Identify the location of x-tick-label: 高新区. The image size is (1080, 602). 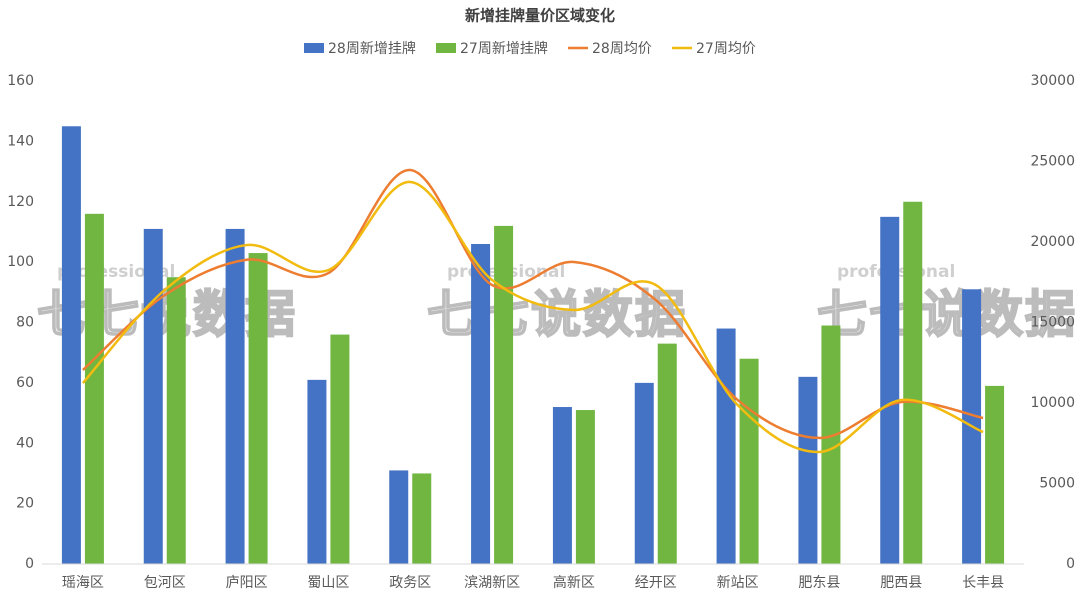
(574, 582).